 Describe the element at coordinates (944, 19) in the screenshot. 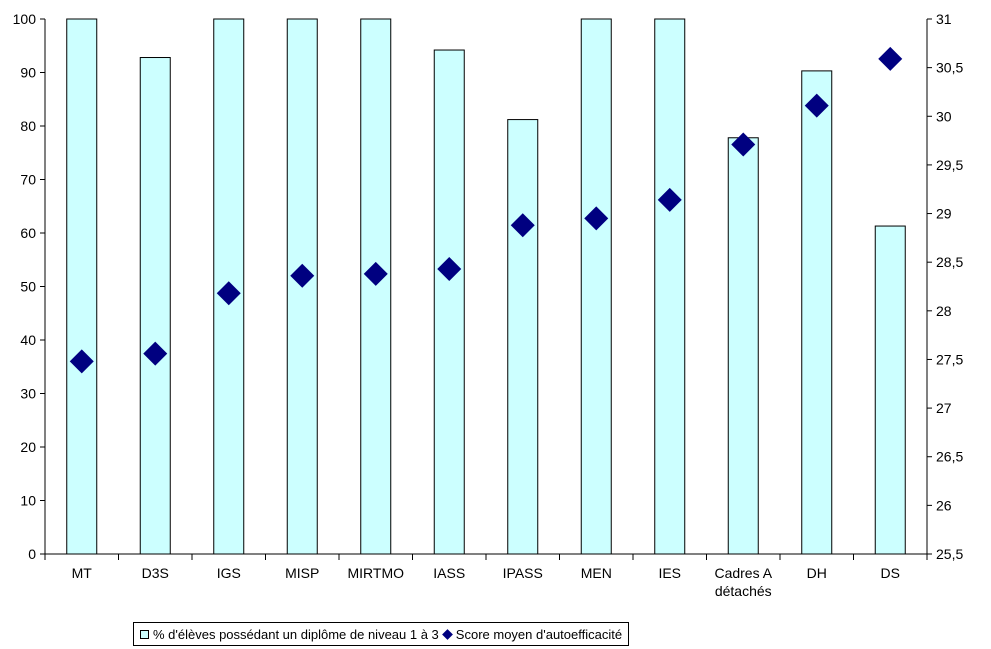

I see `right-tick-label-11: 31` at that location.